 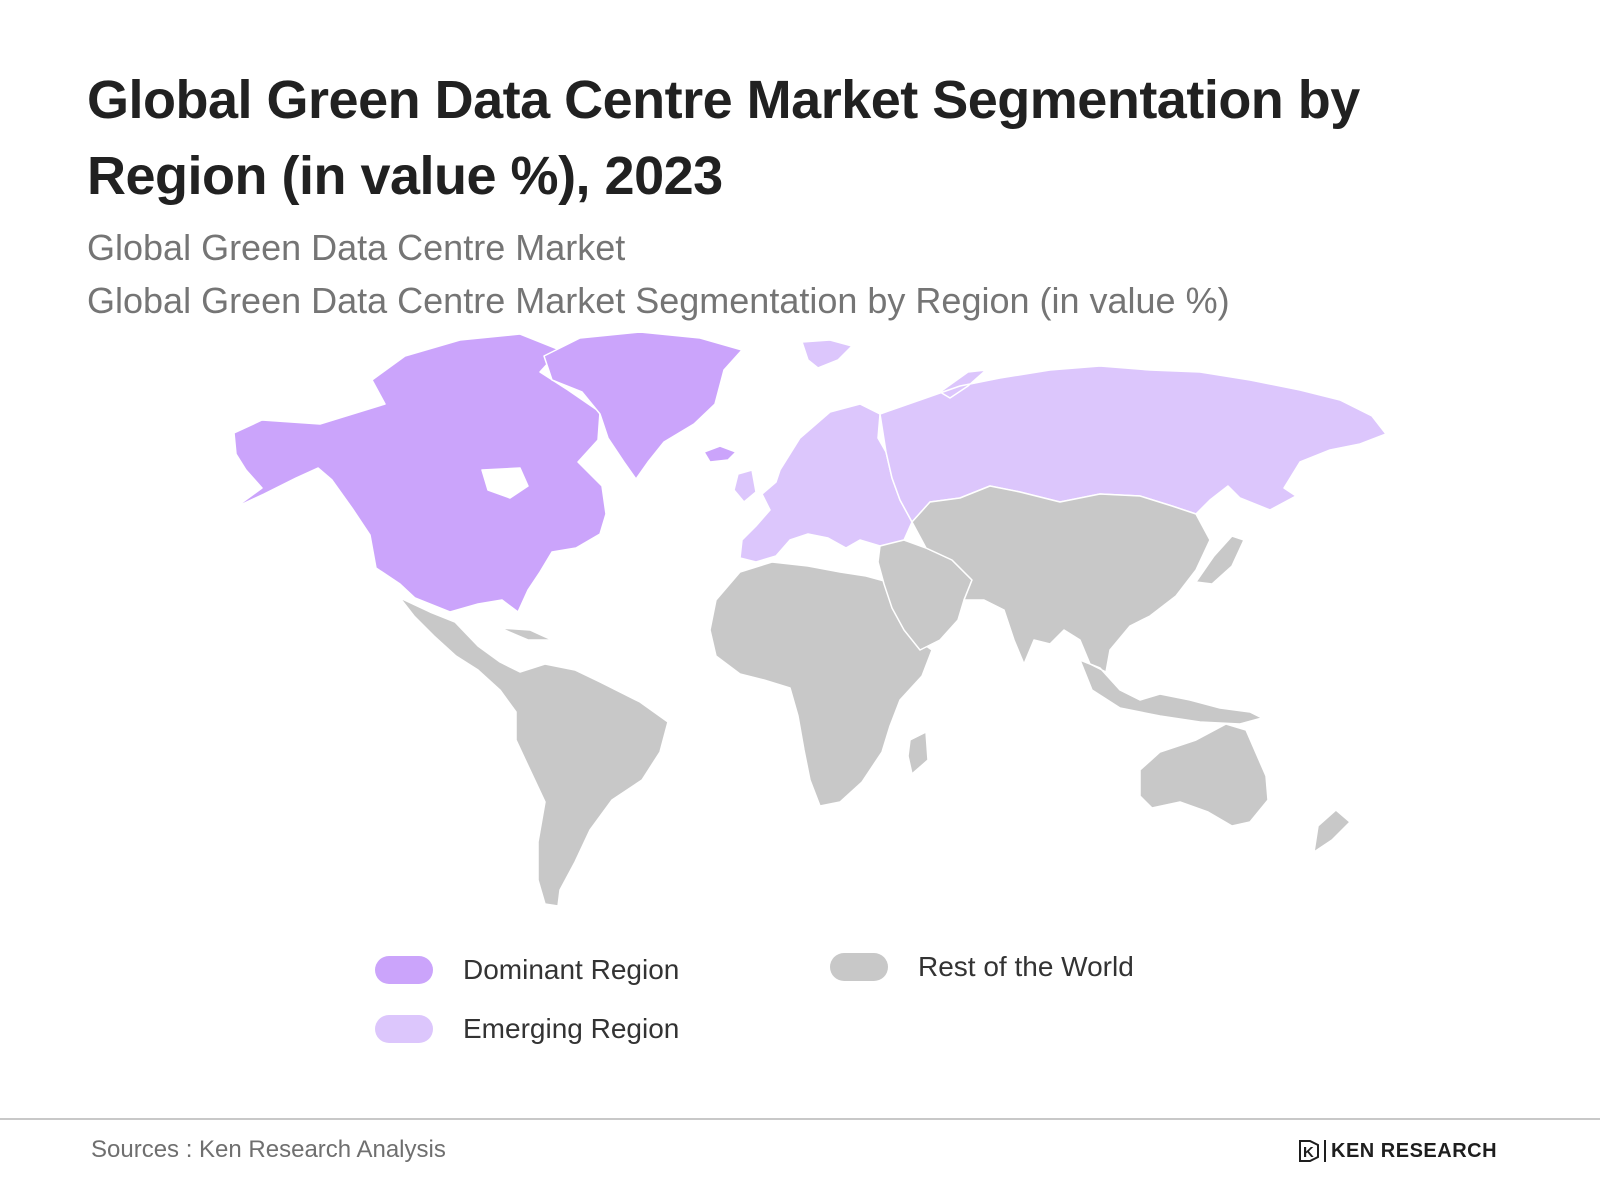 I want to click on footer-divider, so click(x=800, y=1119).